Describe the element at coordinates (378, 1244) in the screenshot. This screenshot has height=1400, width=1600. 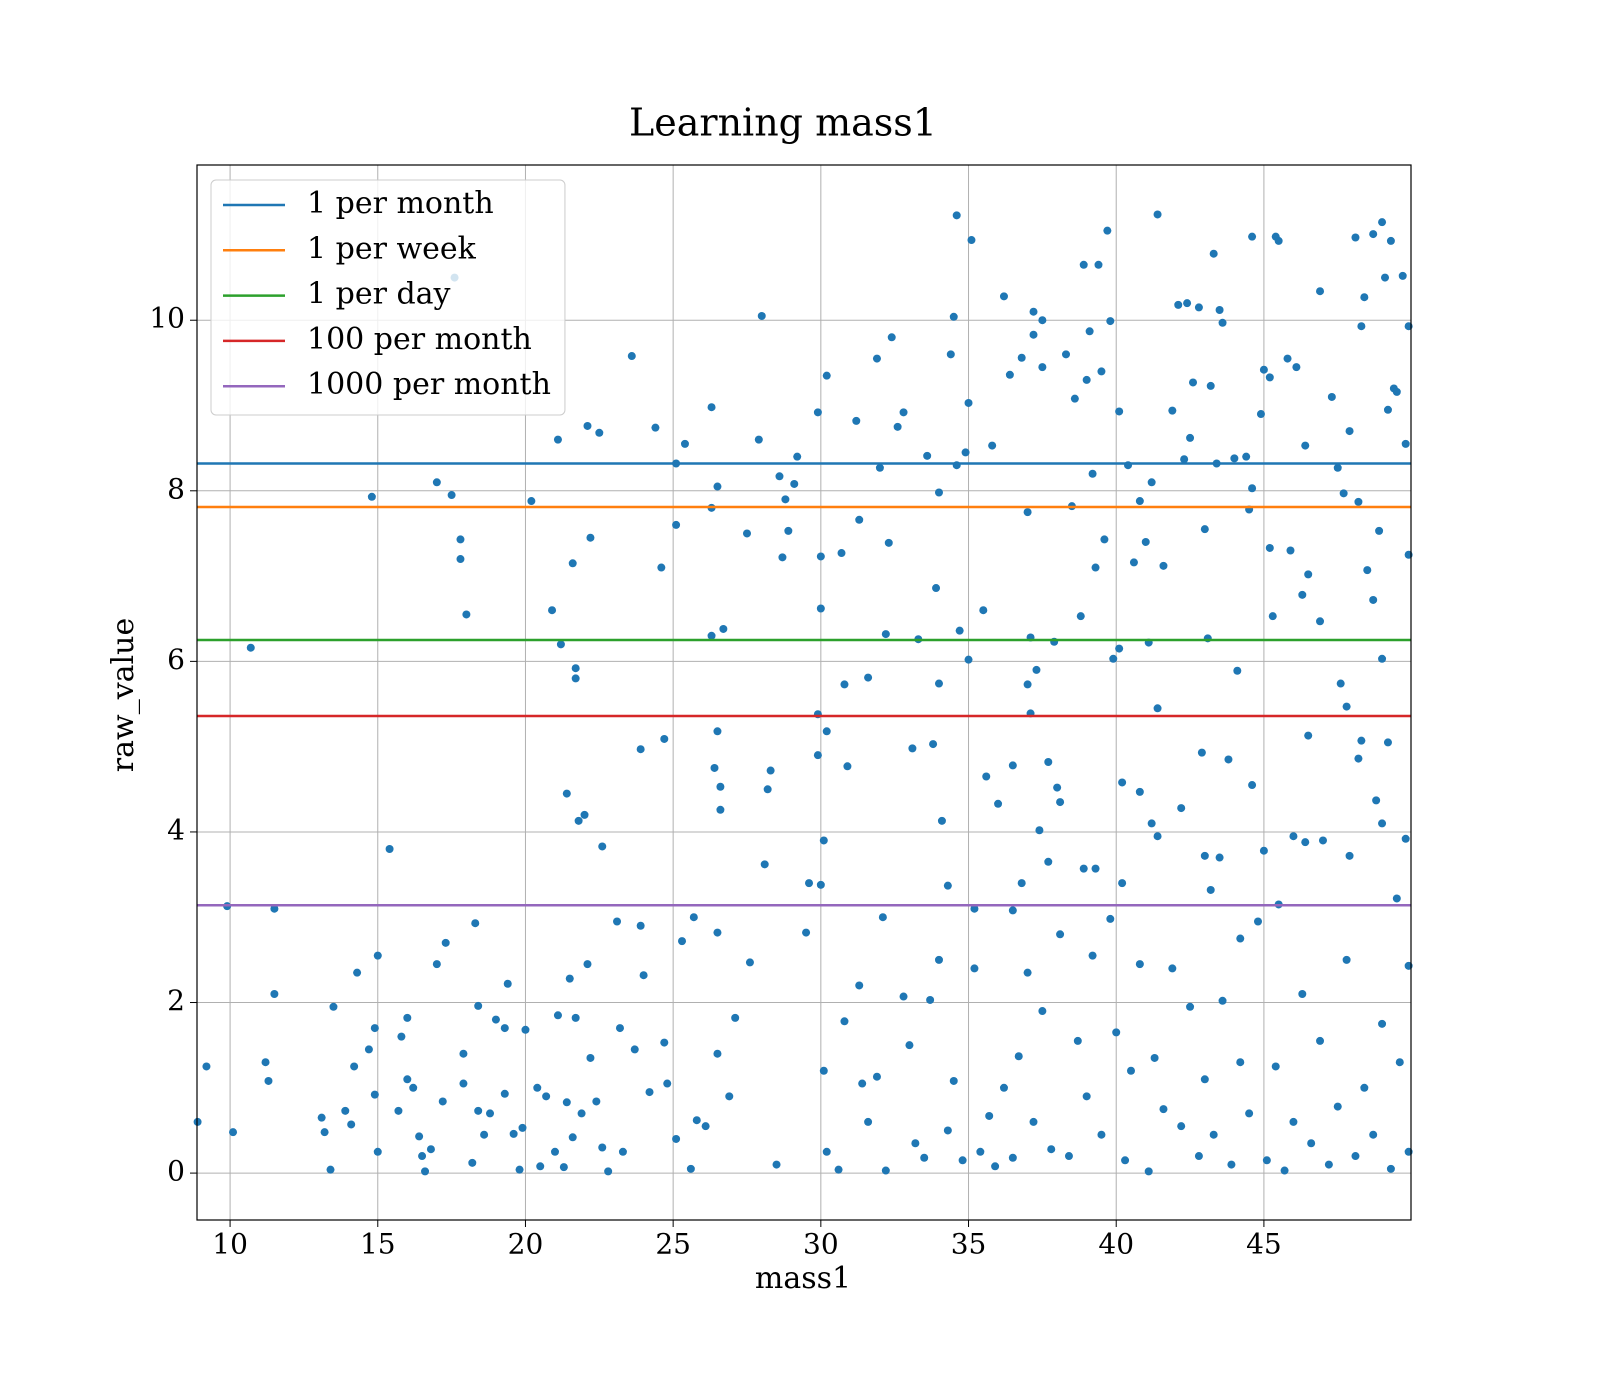
I see `x-tick-label: 15` at that location.